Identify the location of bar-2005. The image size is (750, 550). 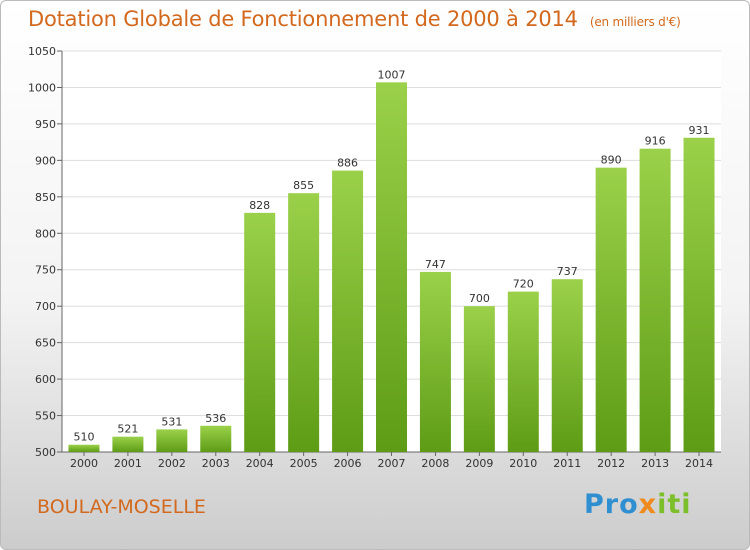
(304, 322).